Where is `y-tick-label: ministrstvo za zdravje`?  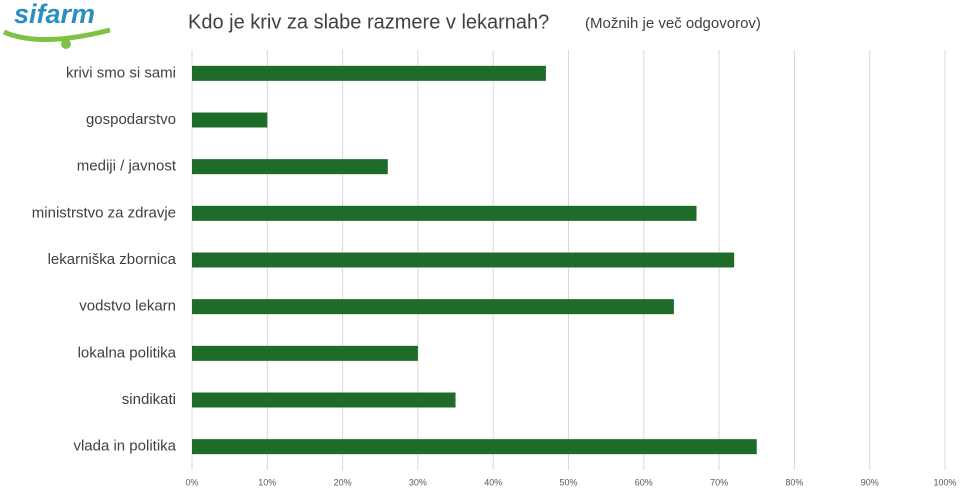 y-tick-label: ministrstvo za zdravje is located at coordinates (104, 212).